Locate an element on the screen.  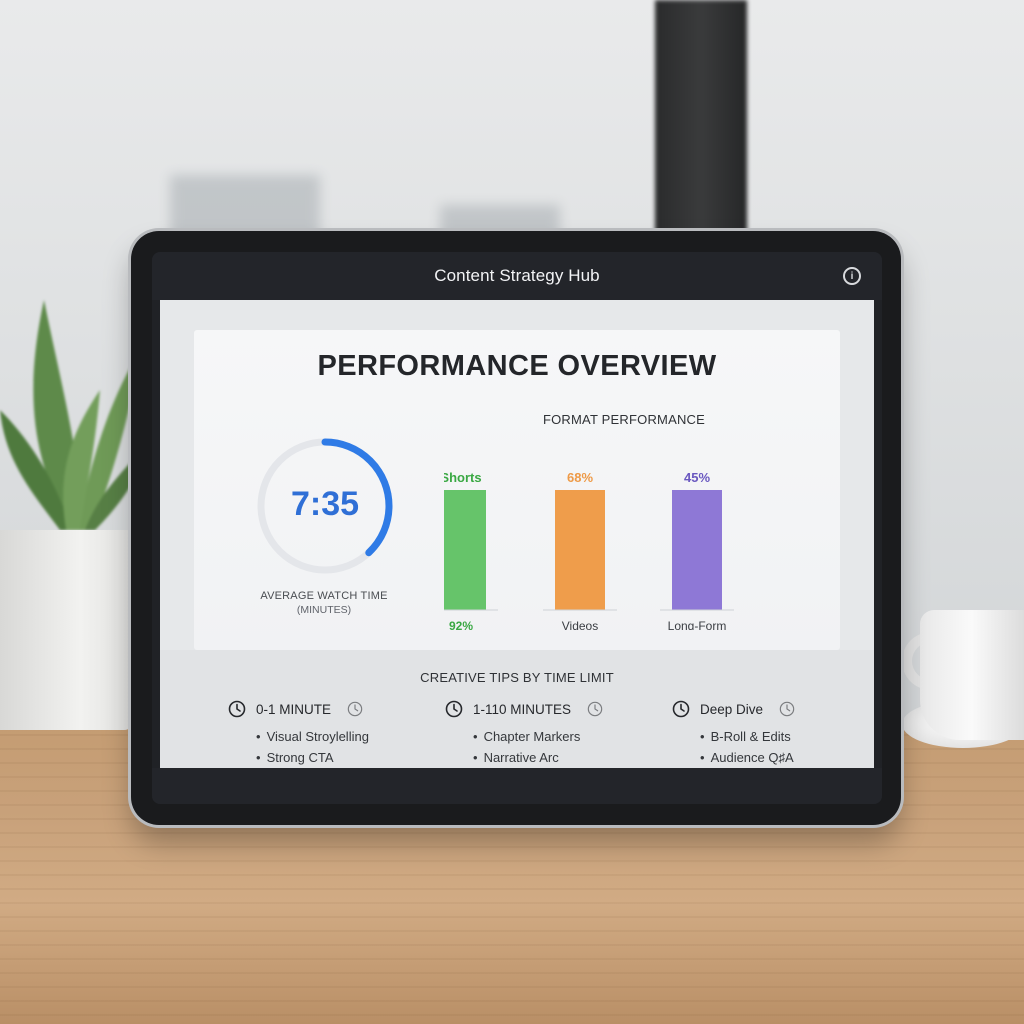
bar-top-label: 68% is located at coordinates (580, 477).